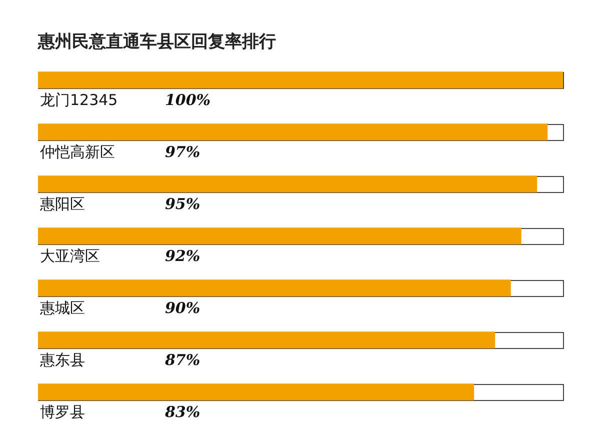 Image resolution: width=600 pixels, height=443 pixels. What do you see at coordinates (182, 255) in the screenshot?
I see `data-label: 92%` at bounding box center [182, 255].